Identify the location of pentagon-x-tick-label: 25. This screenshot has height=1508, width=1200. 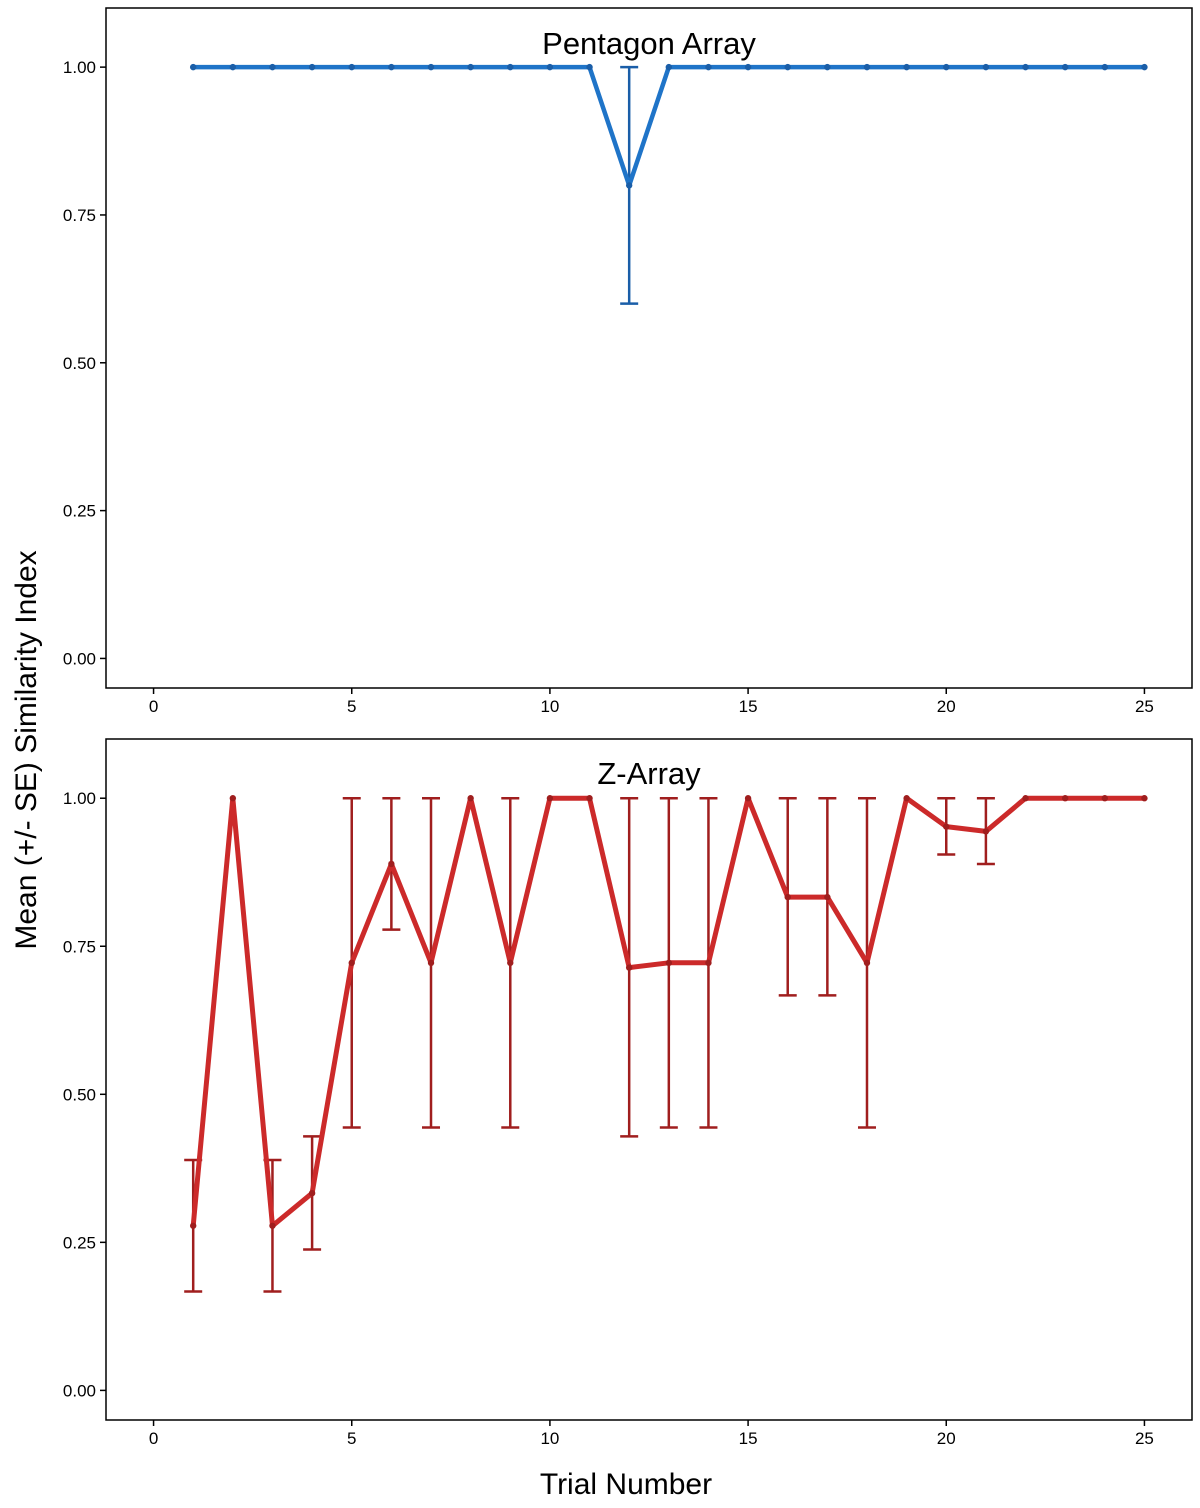
(1144, 706).